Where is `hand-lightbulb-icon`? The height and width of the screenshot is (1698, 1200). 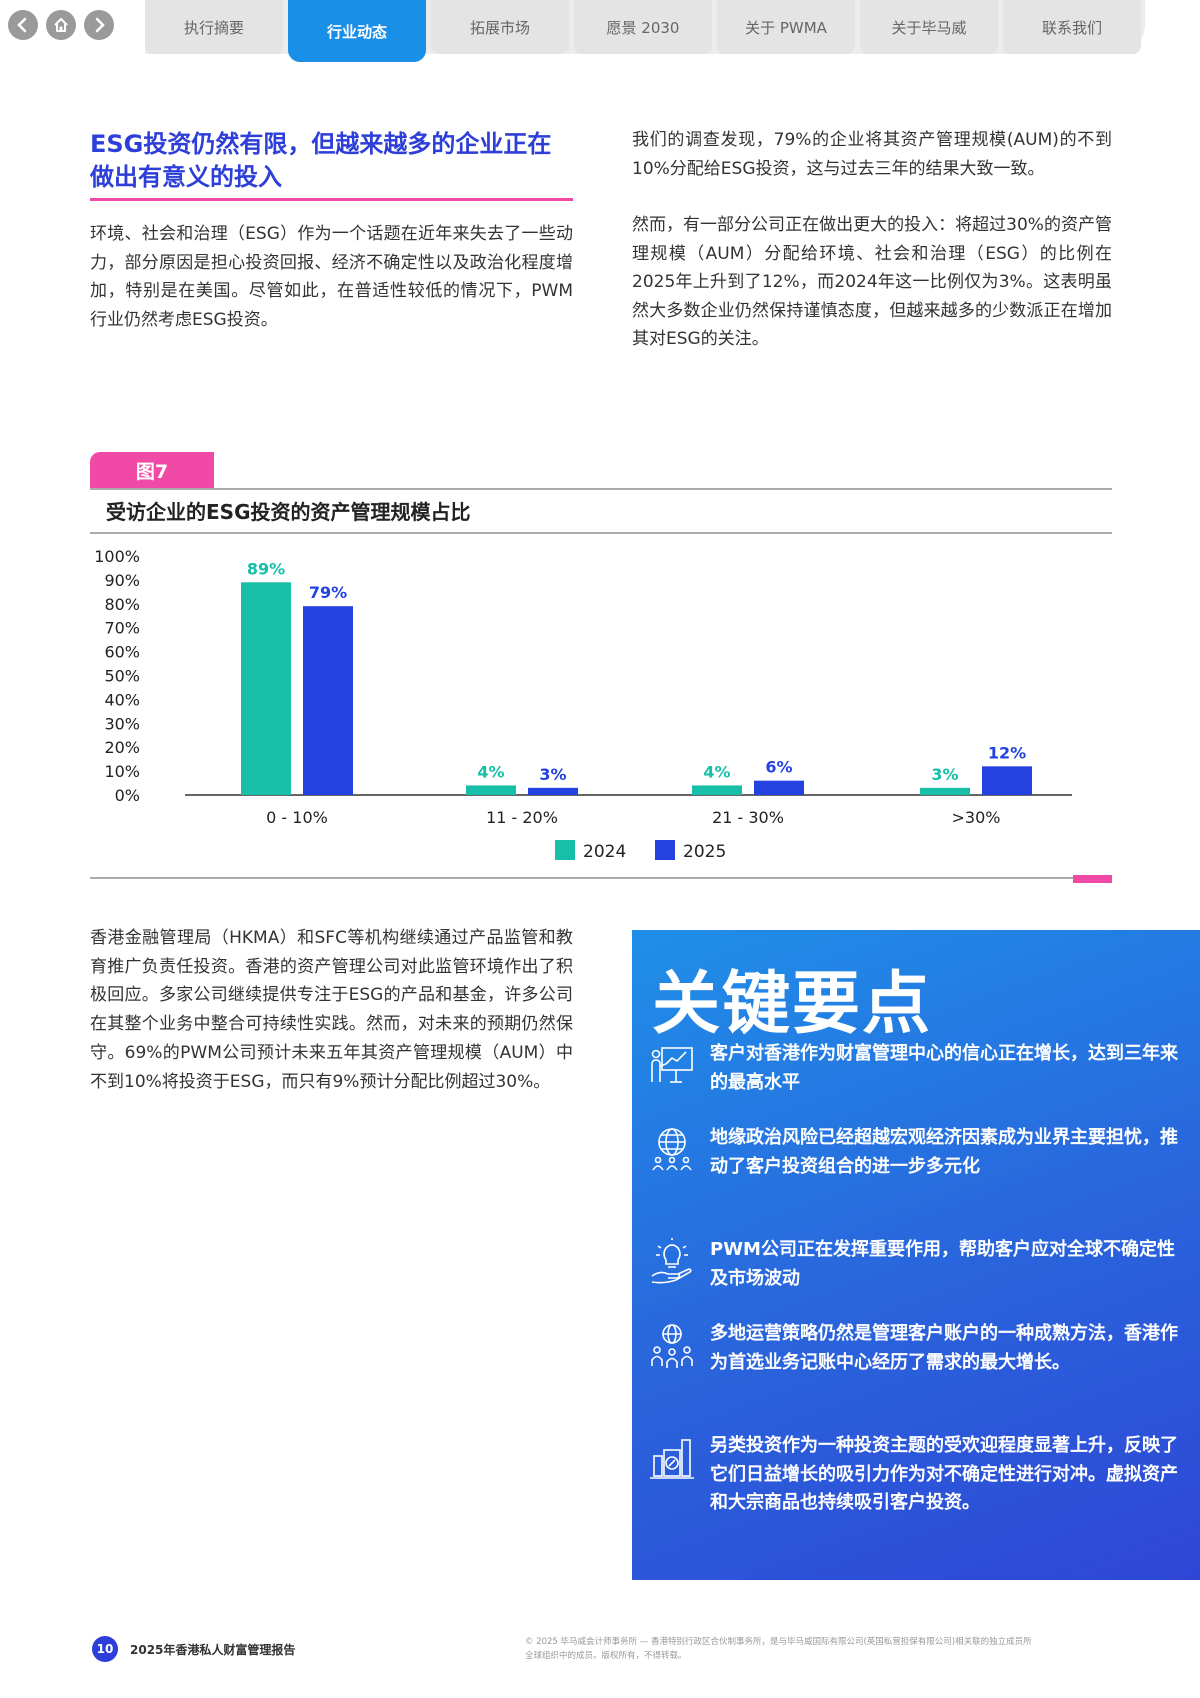
hand-lightbulb-icon is located at coordinates (671, 1261).